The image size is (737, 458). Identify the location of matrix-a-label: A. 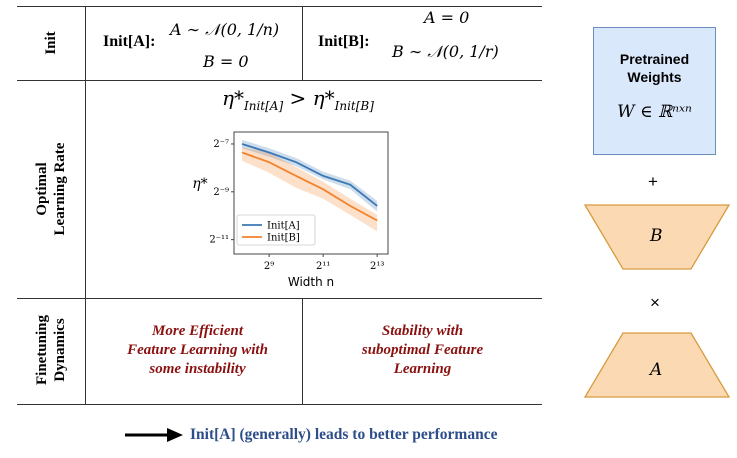
(656, 370).